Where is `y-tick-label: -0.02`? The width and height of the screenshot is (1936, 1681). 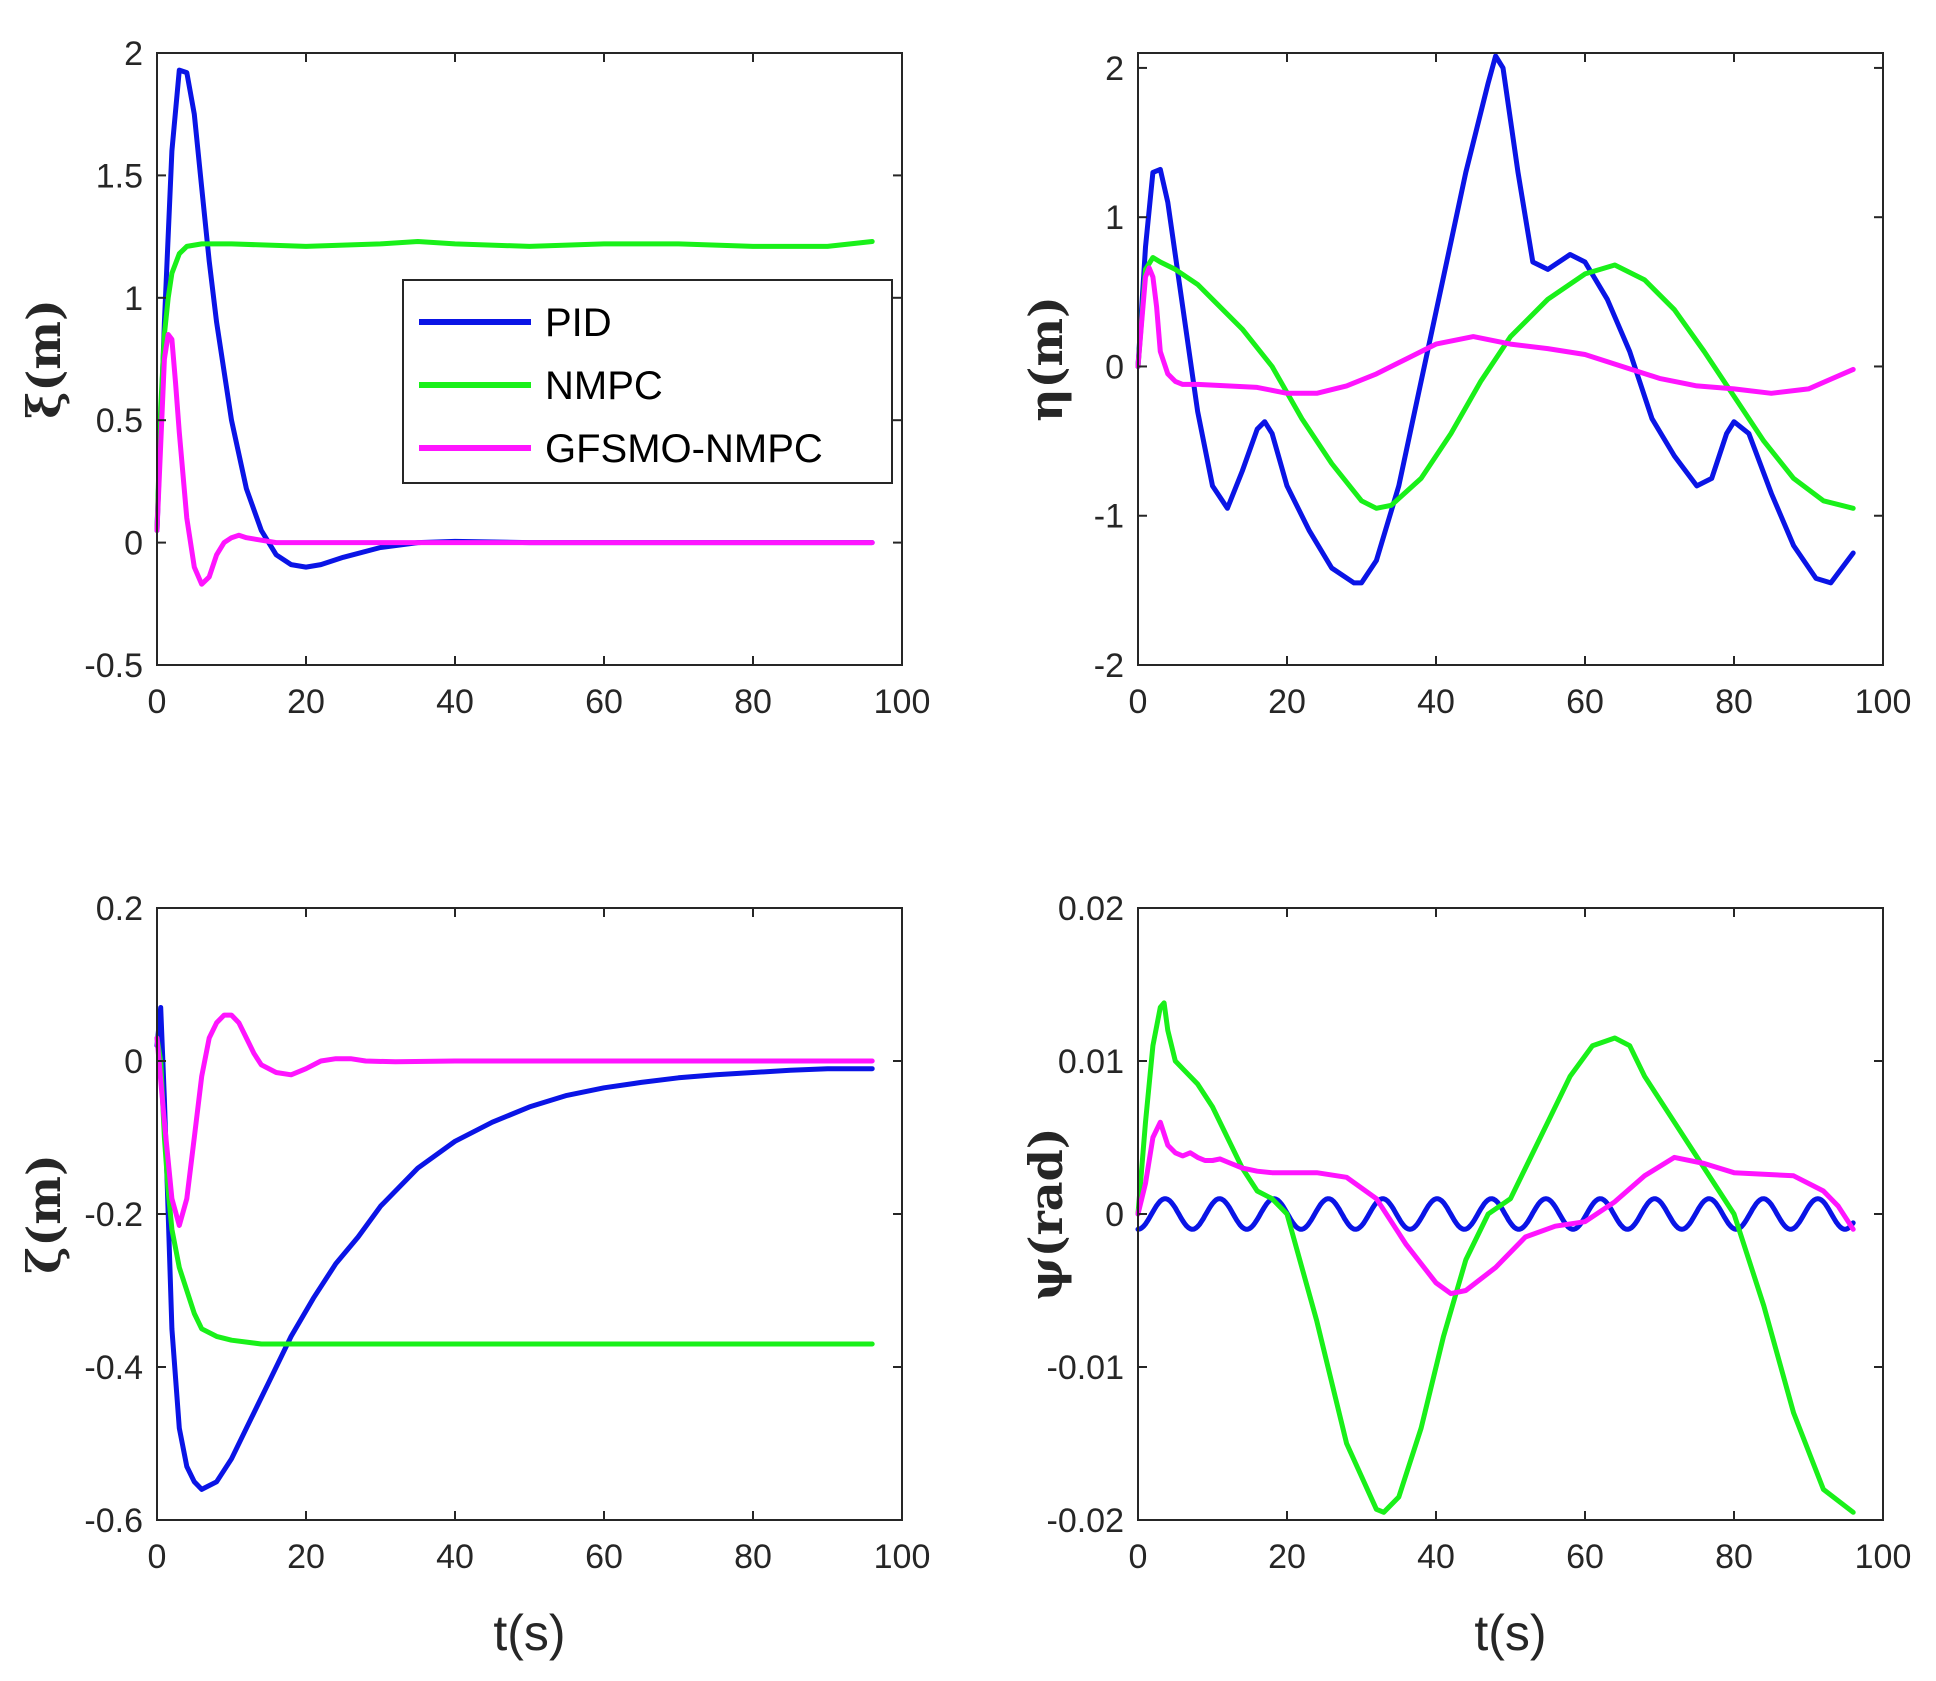
y-tick-label: -0.02 is located at coordinates (1086, 1521).